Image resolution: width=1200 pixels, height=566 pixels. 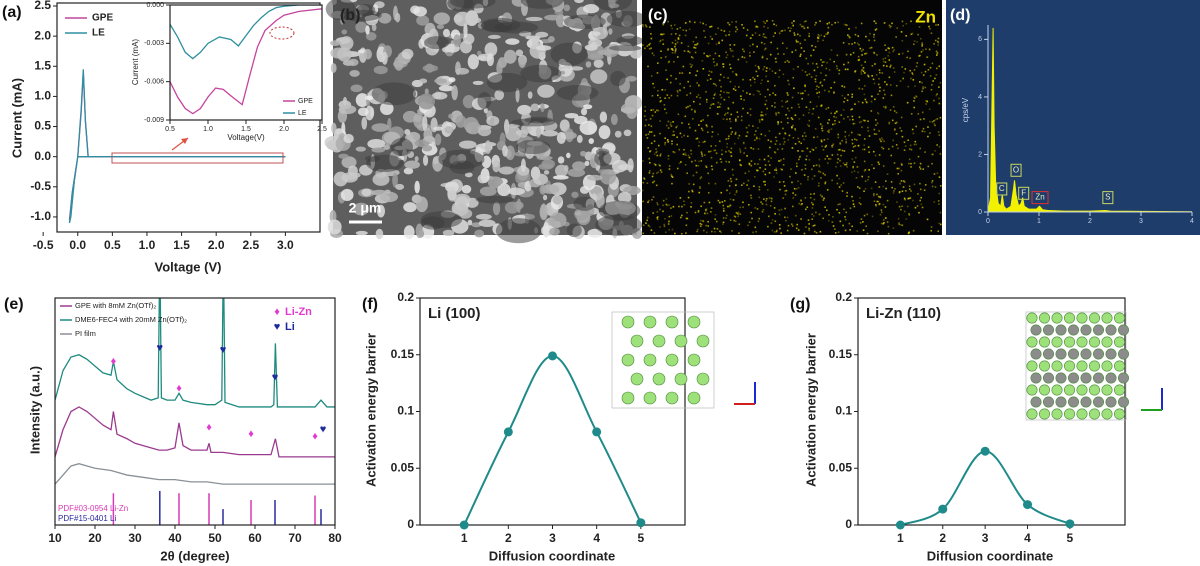 I want to click on x-tick-label: 2.5, so click(x=322, y=129).